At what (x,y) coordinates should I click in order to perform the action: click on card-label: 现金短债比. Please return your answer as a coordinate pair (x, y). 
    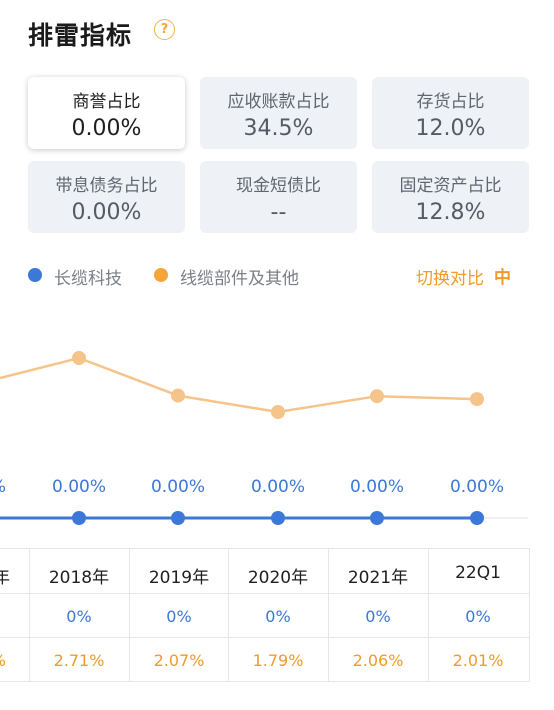
    Looking at the image, I should click on (278, 186).